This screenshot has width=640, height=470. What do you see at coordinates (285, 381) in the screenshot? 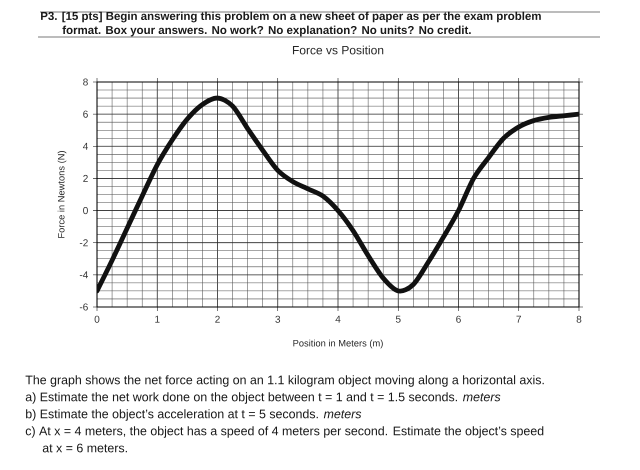
I see `text: The graph shows the net force acting on an 1.1 kilogram object moving along a horizontal axis.` at bounding box center [285, 381].